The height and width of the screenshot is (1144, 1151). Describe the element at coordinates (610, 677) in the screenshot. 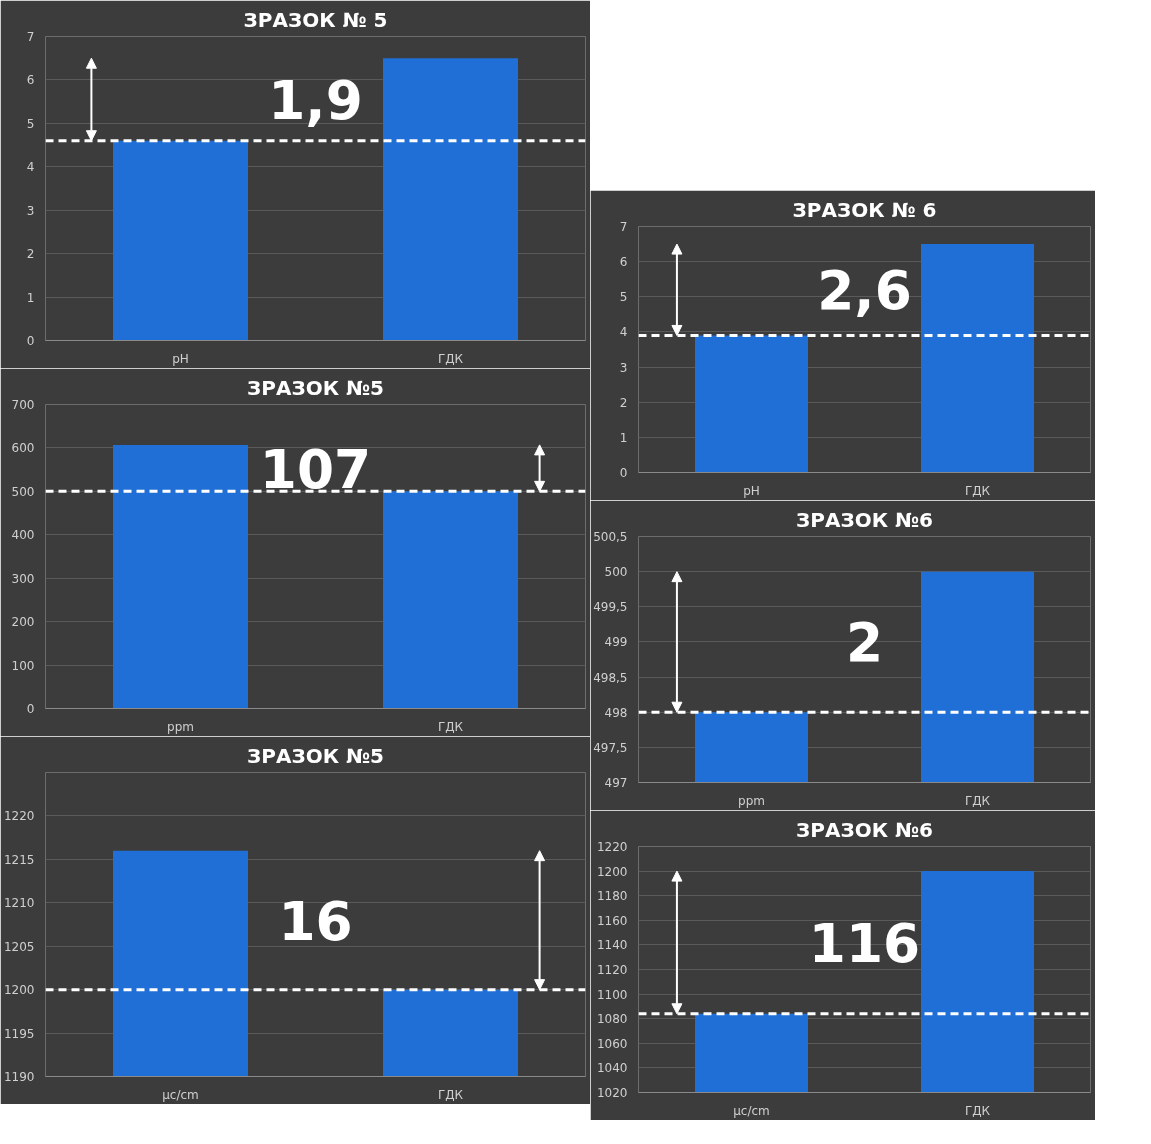

I see `y-tick-label: 498,5` at that location.